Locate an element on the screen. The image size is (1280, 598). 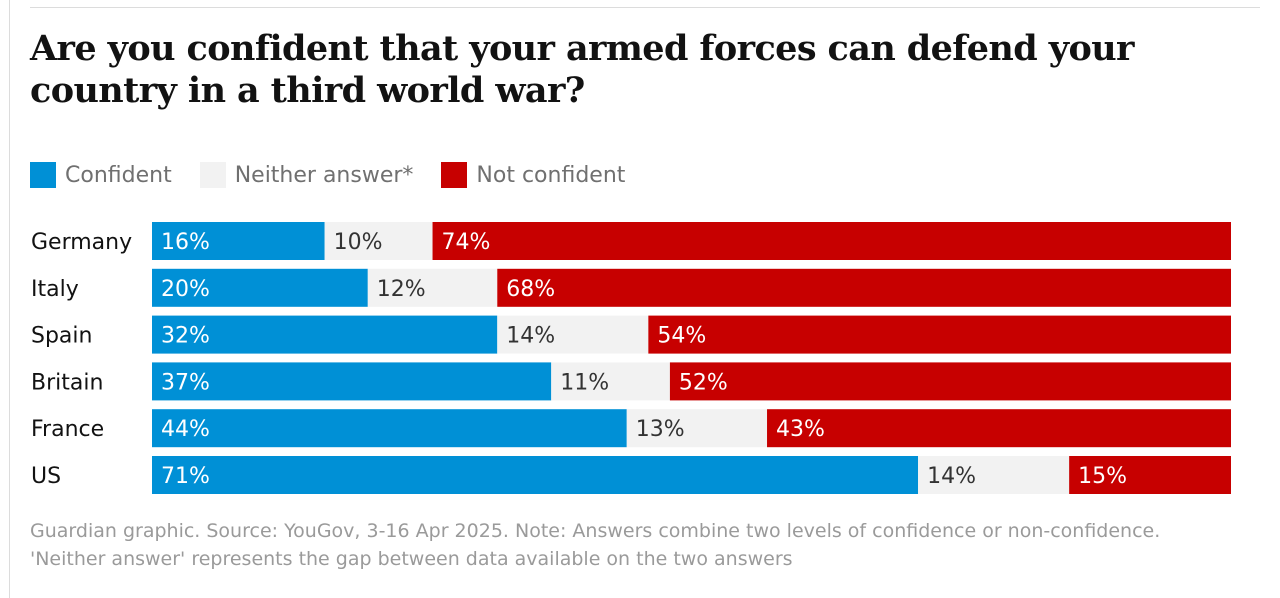
bar-row-spain: Spain 32% 14% 54% is located at coordinates (631, 334).